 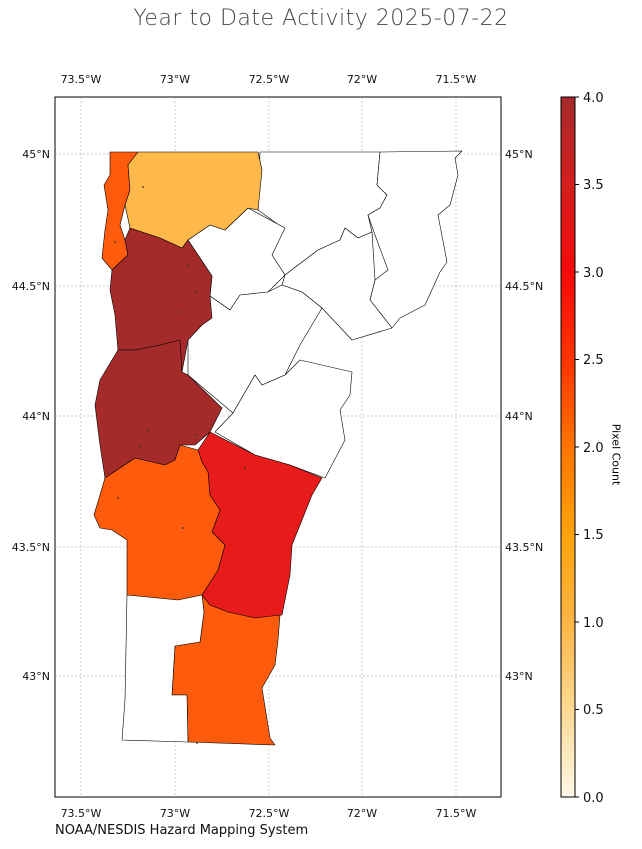 What do you see at coordinates (593, 535) in the screenshot?
I see `colorbar-tick-label: 1.5` at bounding box center [593, 535].